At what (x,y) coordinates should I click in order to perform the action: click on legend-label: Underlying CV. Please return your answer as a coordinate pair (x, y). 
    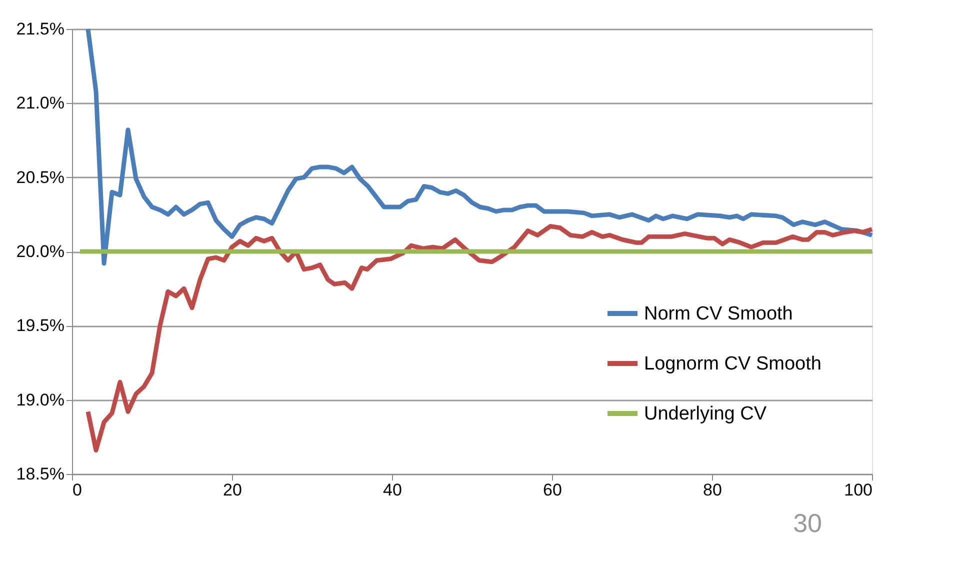
    Looking at the image, I should click on (705, 414).